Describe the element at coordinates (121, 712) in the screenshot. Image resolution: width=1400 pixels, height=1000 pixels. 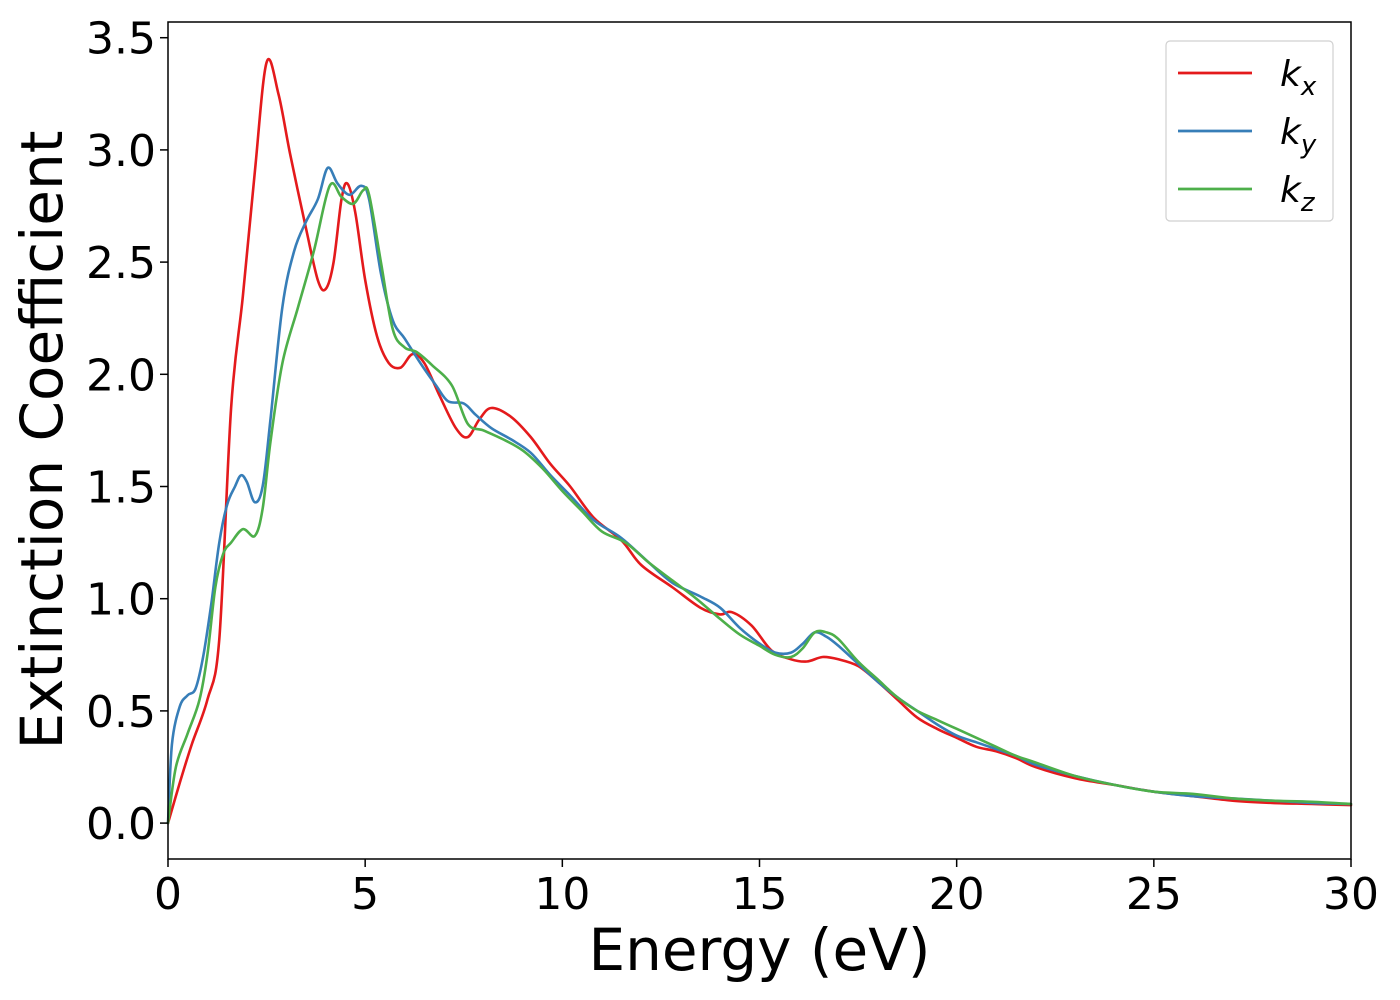
I see `y-tick-label: 0.5` at that location.